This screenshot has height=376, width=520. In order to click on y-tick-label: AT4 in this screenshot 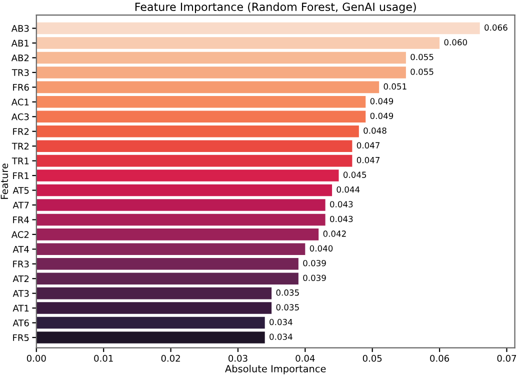, I will do `click(20, 249)`.